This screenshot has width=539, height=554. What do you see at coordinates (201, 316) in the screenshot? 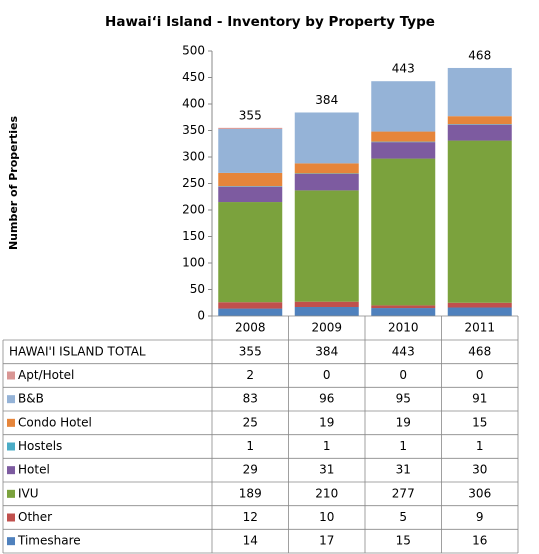
I see `y-tick-label: 0` at bounding box center [201, 316].